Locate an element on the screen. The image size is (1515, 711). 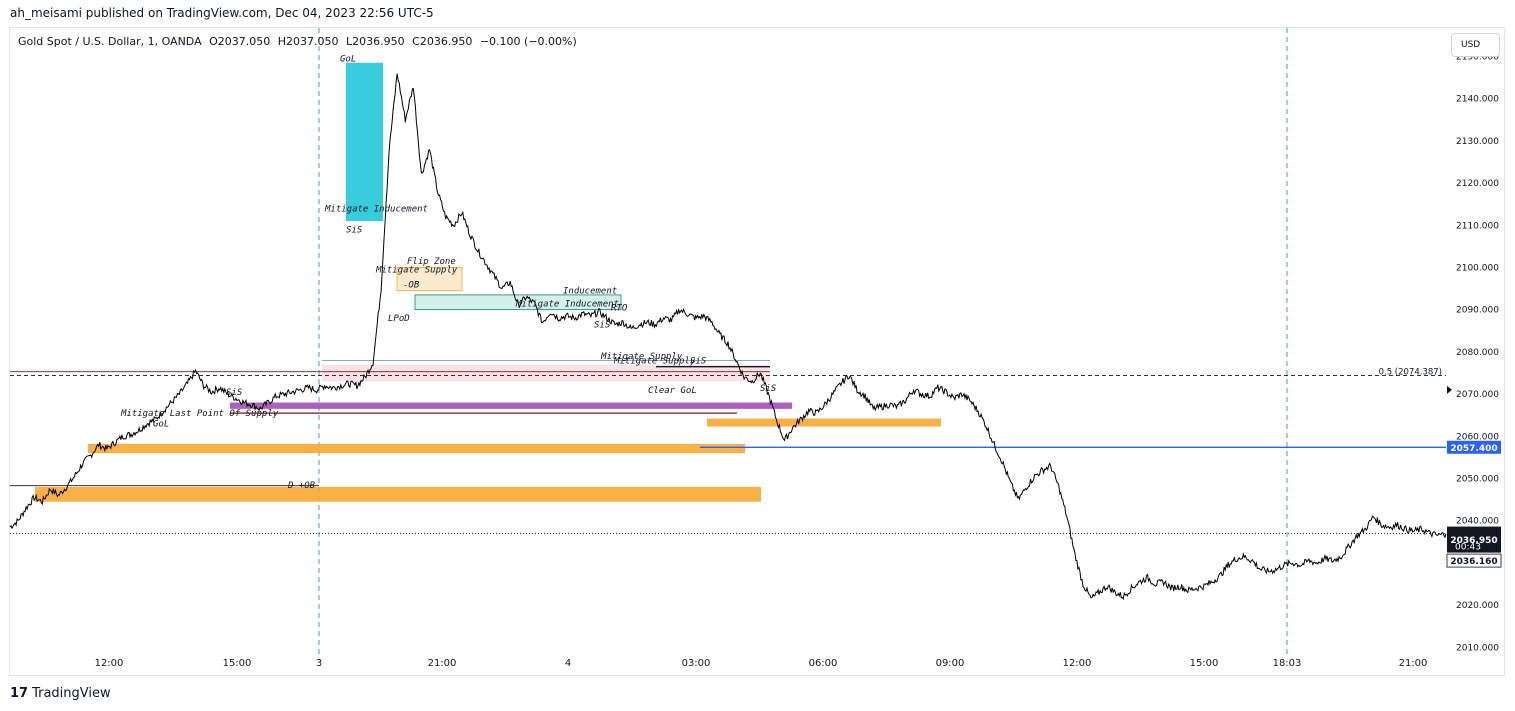
zone-purple-zone is located at coordinates (511, 405).